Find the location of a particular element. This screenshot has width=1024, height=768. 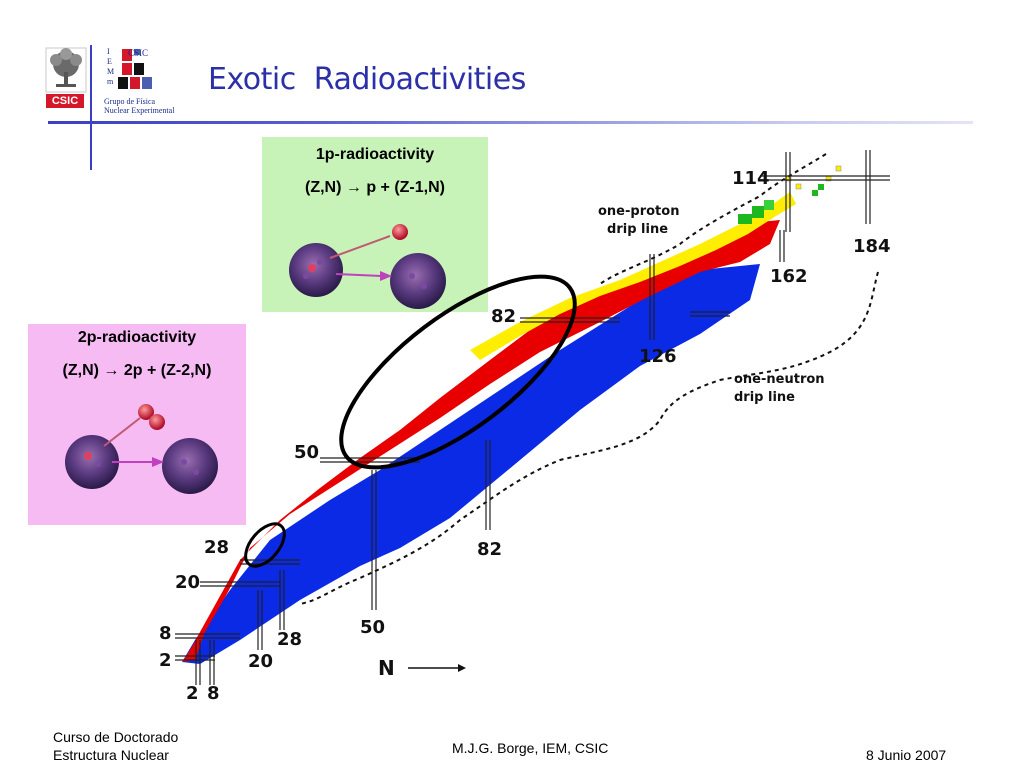

magic-n-2: 2 is located at coordinates (192, 693).